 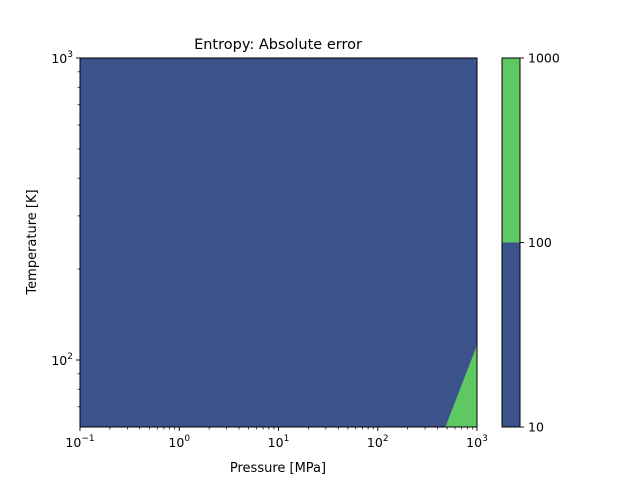 What do you see at coordinates (540, 242) in the screenshot?
I see `colorbar-tick-label: 100` at bounding box center [540, 242].